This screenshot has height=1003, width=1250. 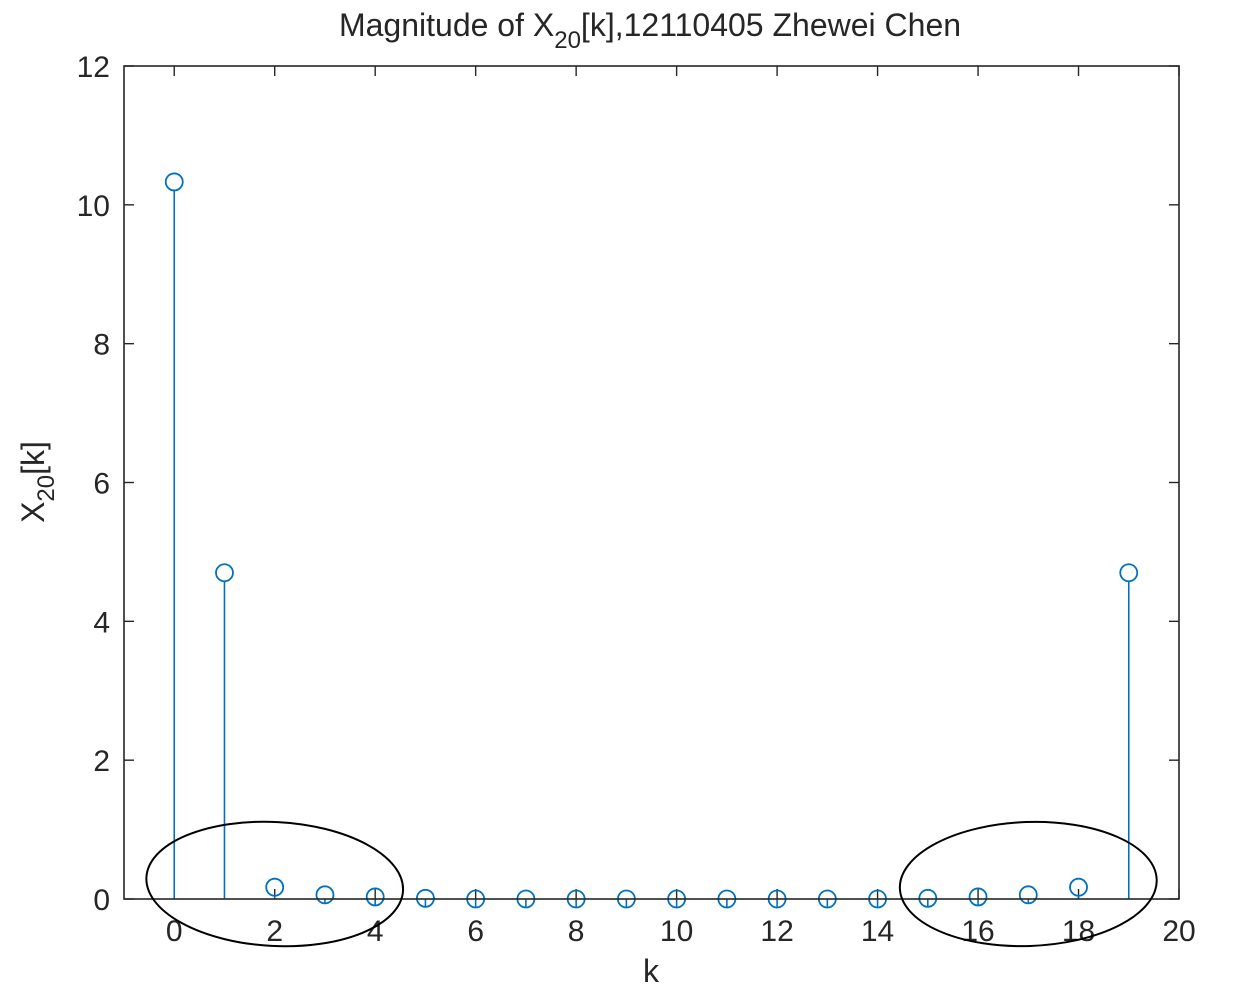 I want to click on y-axis-label-base: X, so click(x=33, y=512).